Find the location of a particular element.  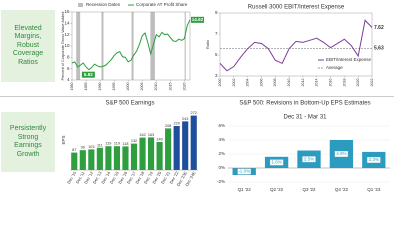

y-tick-label: 7 is located at coordinates (216, 33).